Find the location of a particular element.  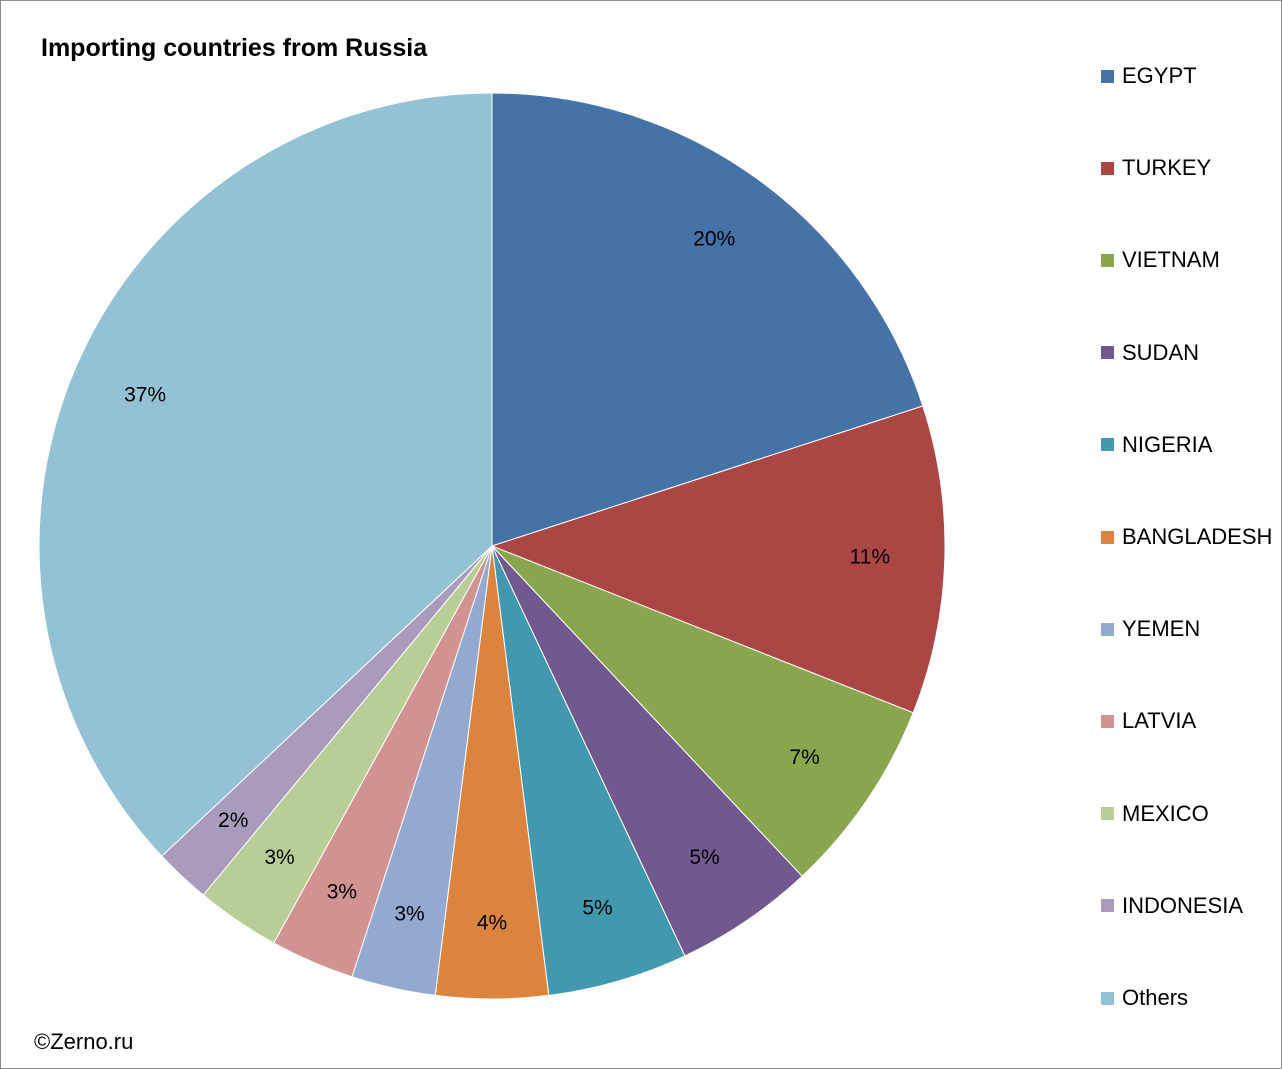

slice-label-others: 37% is located at coordinates (145, 394).